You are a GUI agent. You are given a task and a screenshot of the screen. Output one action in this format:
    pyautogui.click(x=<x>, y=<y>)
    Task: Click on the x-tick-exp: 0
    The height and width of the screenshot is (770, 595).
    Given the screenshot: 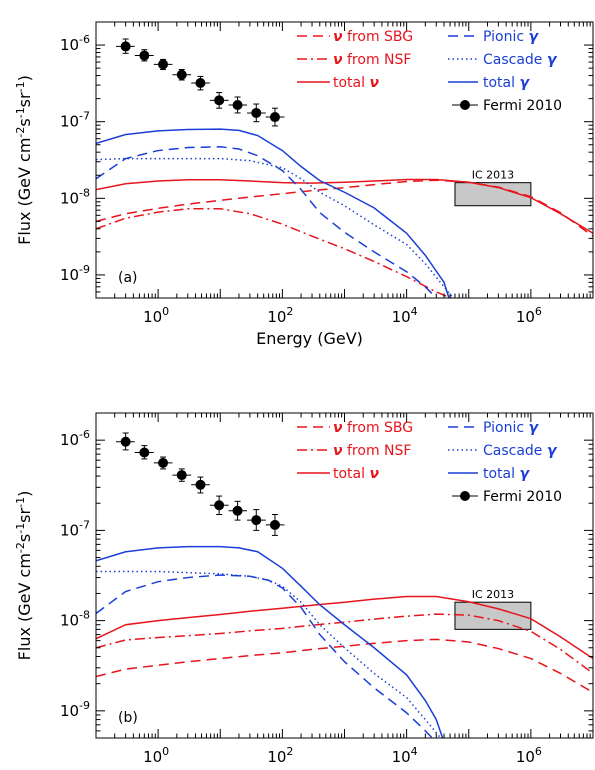 What is the action you would take?
    pyautogui.click(x=165, y=311)
    